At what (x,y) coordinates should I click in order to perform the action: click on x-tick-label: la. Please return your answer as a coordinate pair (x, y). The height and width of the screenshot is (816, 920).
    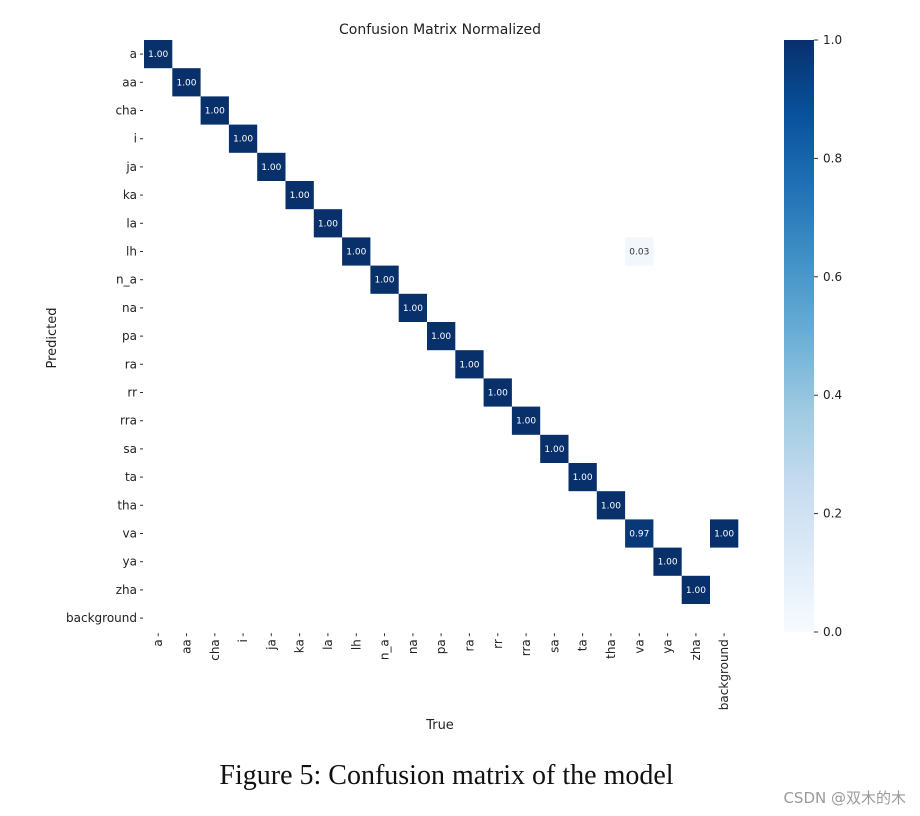
    Looking at the image, I should click on (328, 644).